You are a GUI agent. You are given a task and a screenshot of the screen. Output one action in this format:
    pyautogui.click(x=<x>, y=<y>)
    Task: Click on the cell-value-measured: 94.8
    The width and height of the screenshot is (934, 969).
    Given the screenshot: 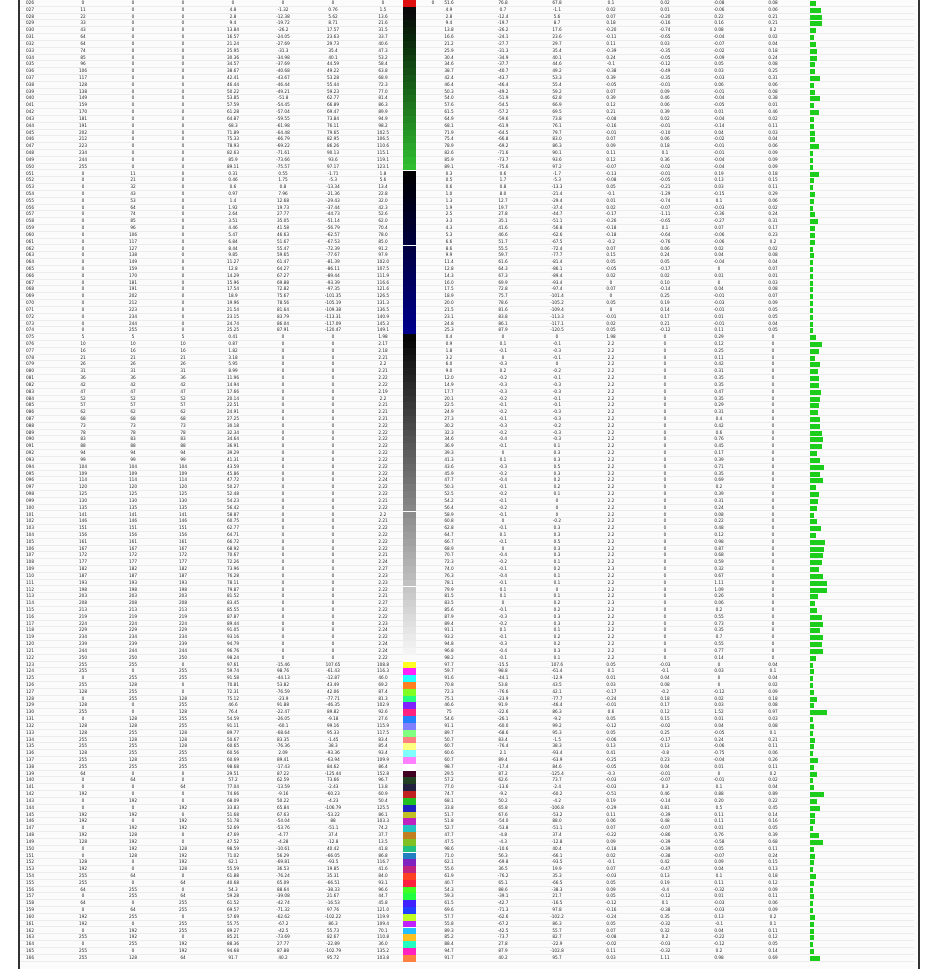 What is the action you would take?
    pyautogui.click(x=449, y=644)
    